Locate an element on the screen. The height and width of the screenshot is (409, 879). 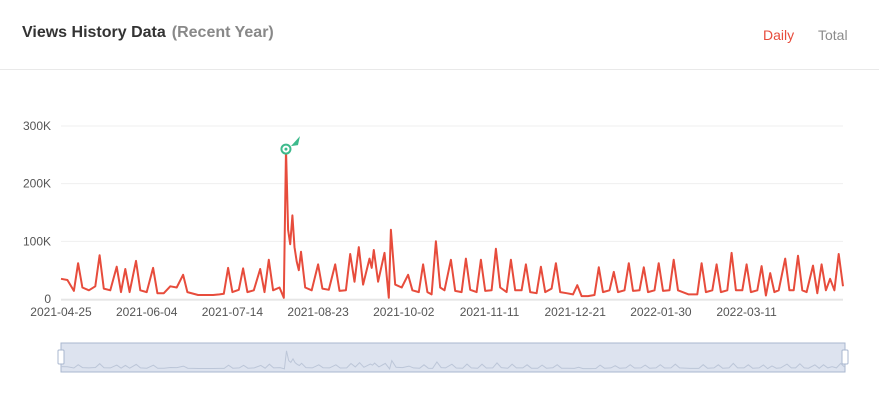
x-tick-label: 2021-08-23 is located at coordinates (318, 312).